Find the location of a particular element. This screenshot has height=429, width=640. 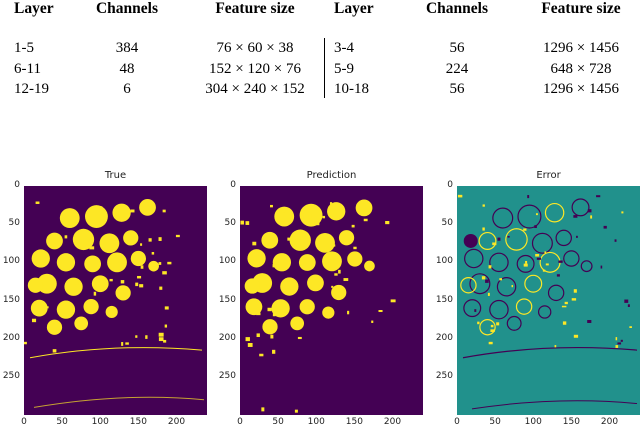

panel-title-error: Error is located at coordinates (548, 175).